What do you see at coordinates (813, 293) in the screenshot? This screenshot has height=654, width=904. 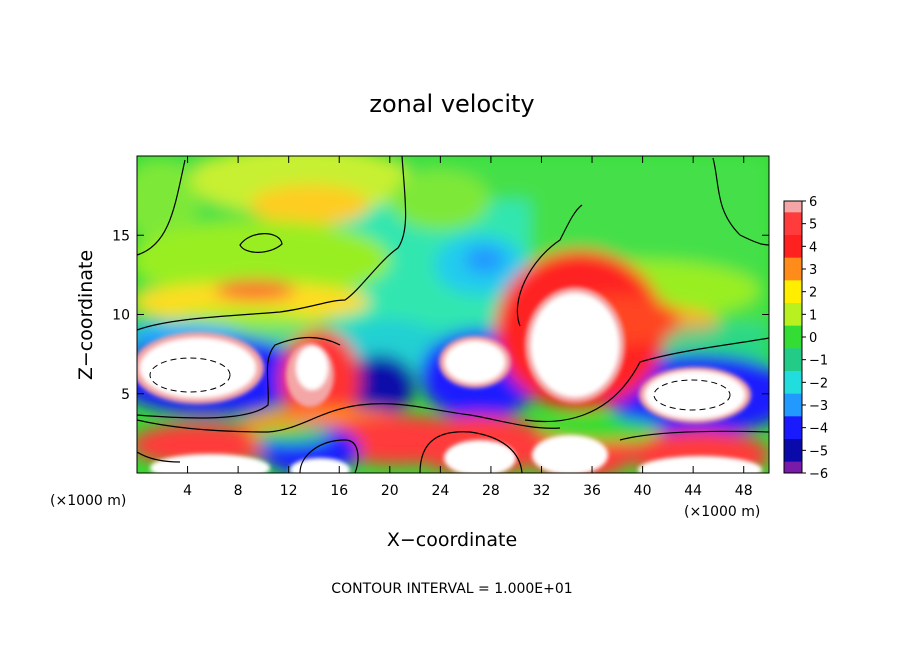 I see `colorbar-label: 2` at bounding box center [813, 293].